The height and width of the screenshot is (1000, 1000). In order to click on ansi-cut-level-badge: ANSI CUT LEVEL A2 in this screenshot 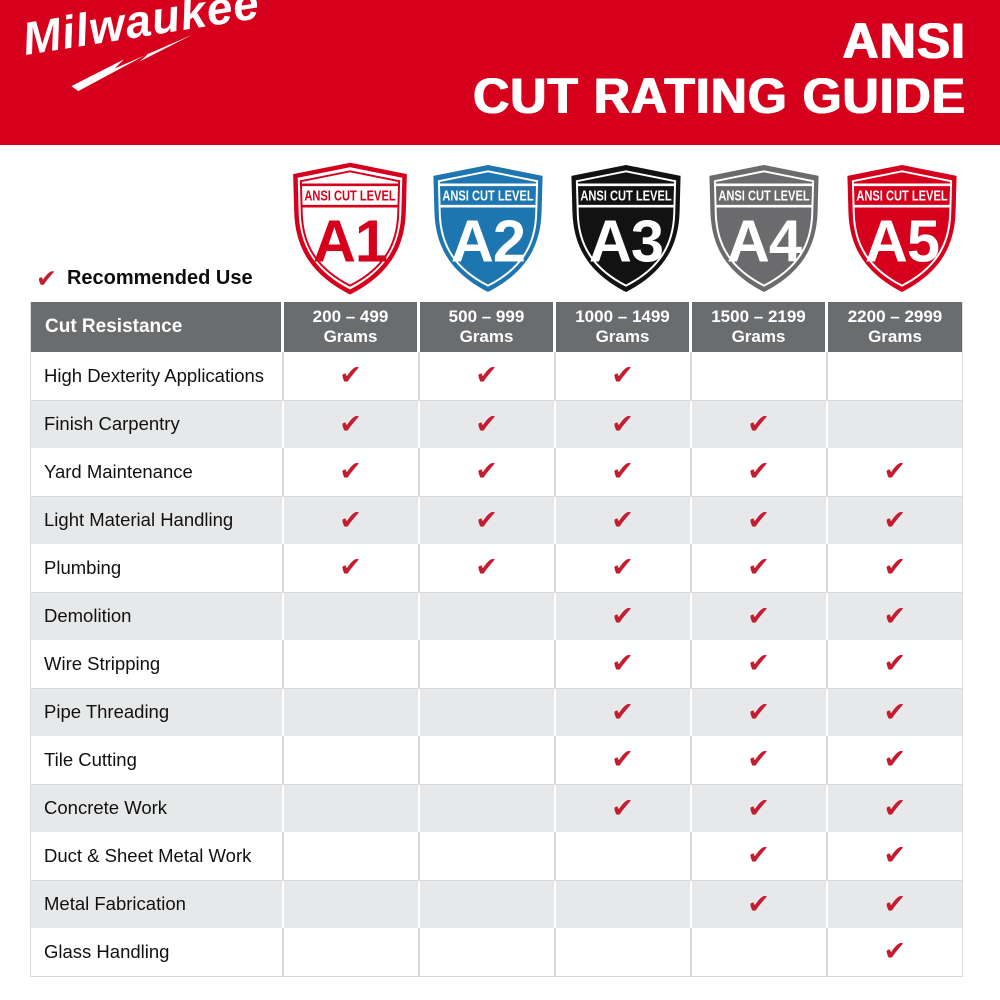, I will do `click(488, 228)`.